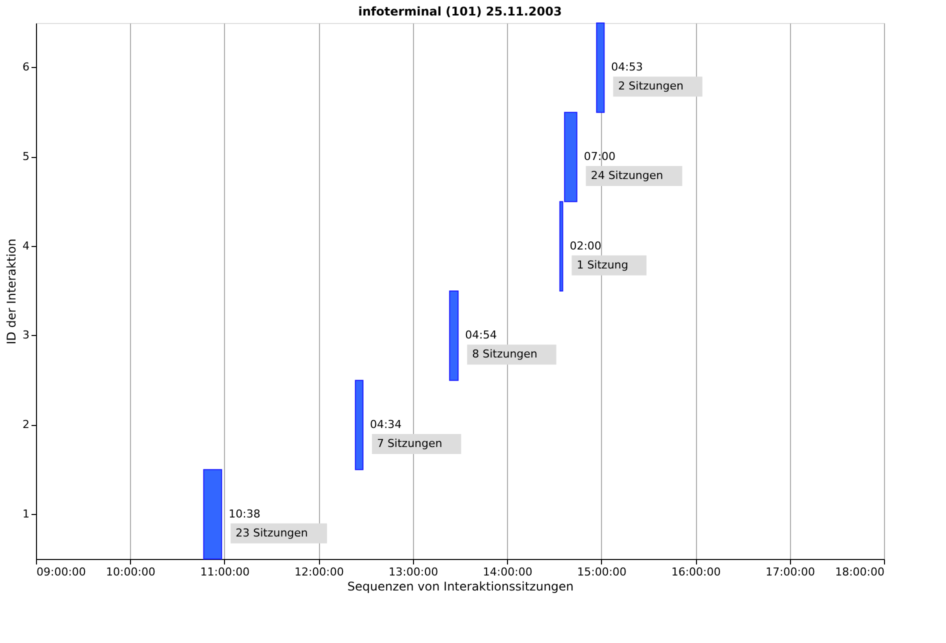 This screenshot has width=946, height=643. What do you see at coordinates (602, 572) in the screenshot?
I see `x-tick-label: 15:00:00` at bounding box center [602, 572].